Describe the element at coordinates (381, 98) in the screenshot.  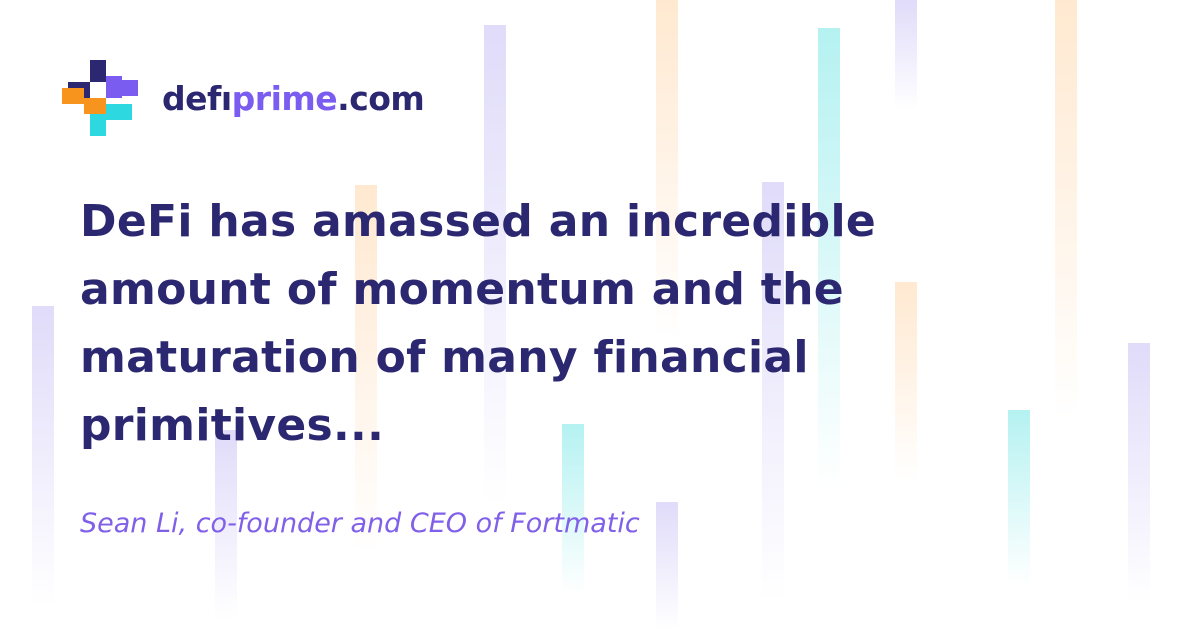
I see `brand-name-suffix: .com` at that location.